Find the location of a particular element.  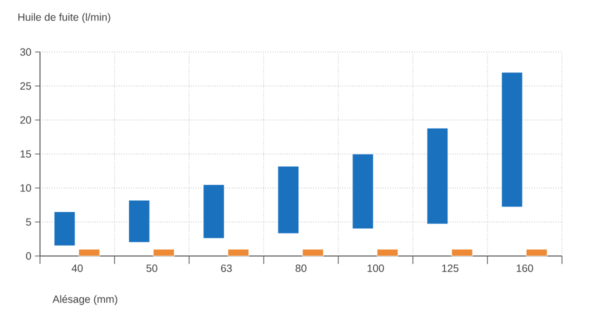

x-tick-label: 40 is located at coordinates (77, 268).